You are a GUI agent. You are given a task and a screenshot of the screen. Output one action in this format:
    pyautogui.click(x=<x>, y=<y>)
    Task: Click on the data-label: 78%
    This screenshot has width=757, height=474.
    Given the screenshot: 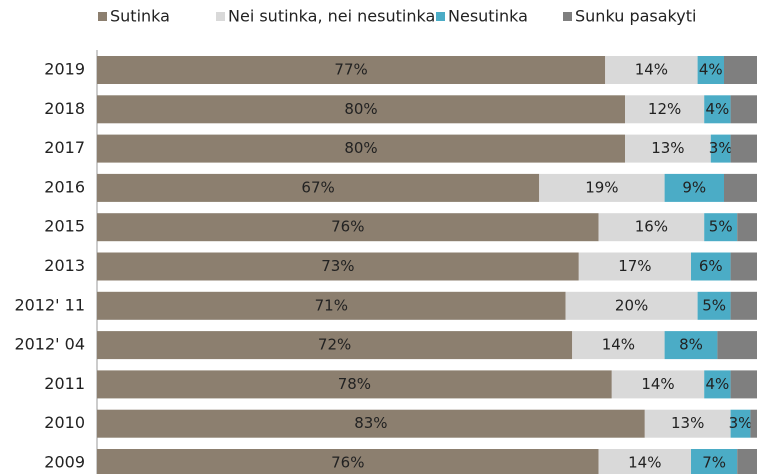 What is the action you would take?
    pyautogui.click(x=354, y=384)
    